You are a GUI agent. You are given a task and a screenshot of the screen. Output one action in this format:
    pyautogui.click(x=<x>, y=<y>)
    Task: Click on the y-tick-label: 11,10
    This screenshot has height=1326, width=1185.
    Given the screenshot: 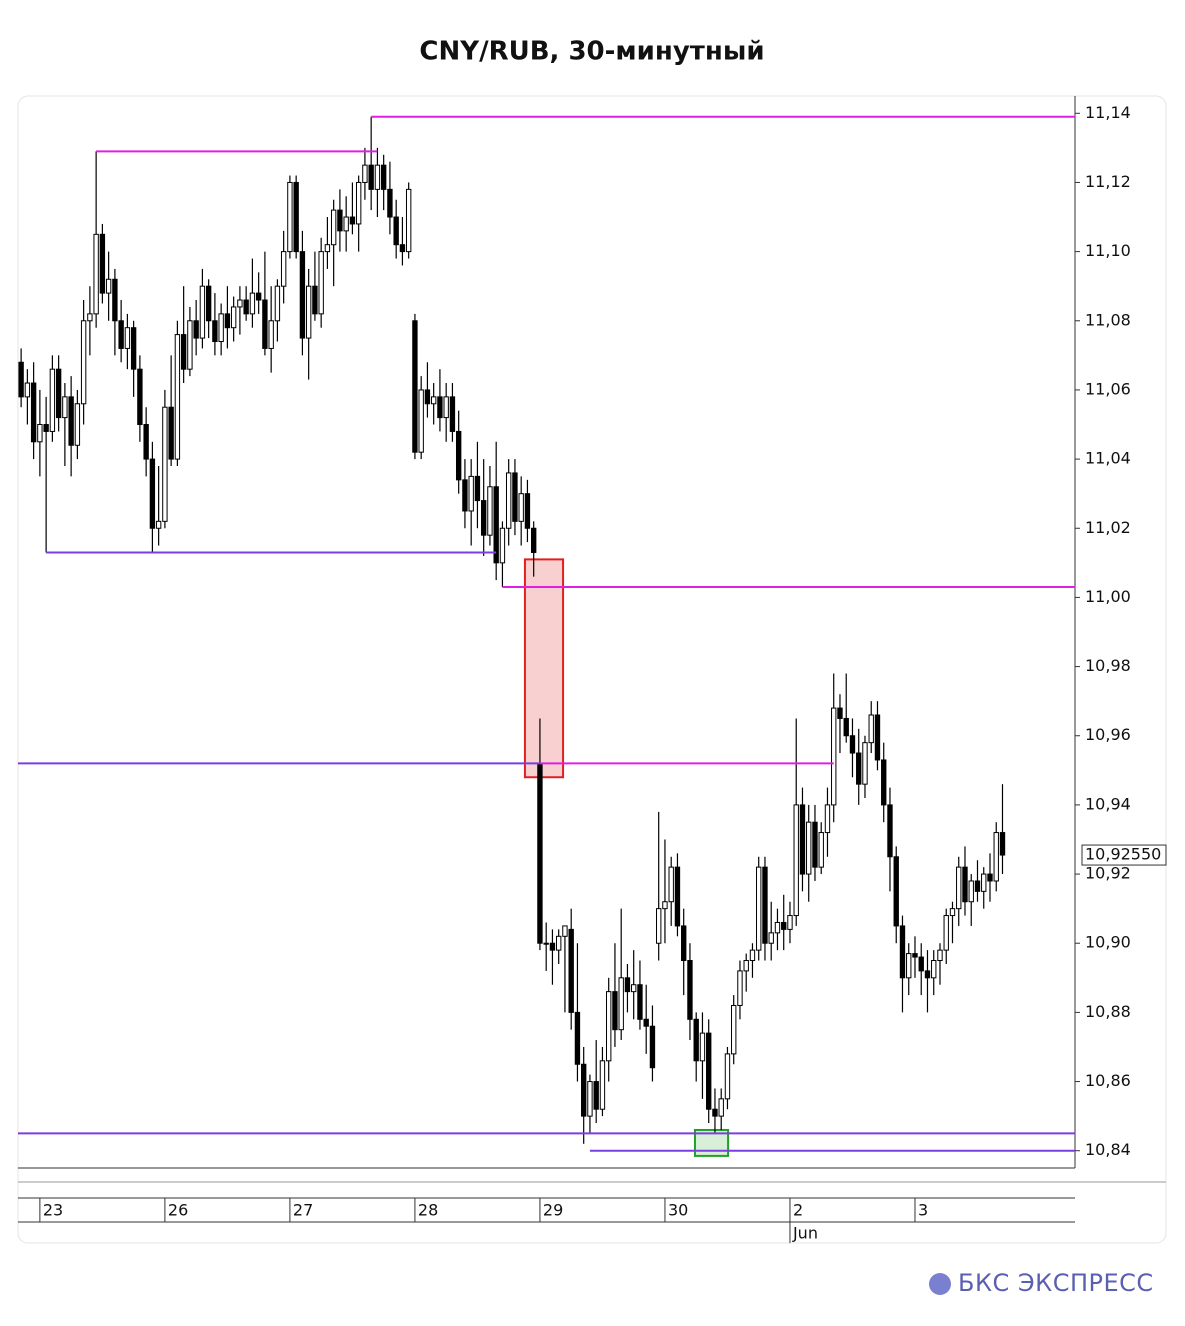 What is the action you would take?
    pyautogui.click(x=1108, y=250)
    